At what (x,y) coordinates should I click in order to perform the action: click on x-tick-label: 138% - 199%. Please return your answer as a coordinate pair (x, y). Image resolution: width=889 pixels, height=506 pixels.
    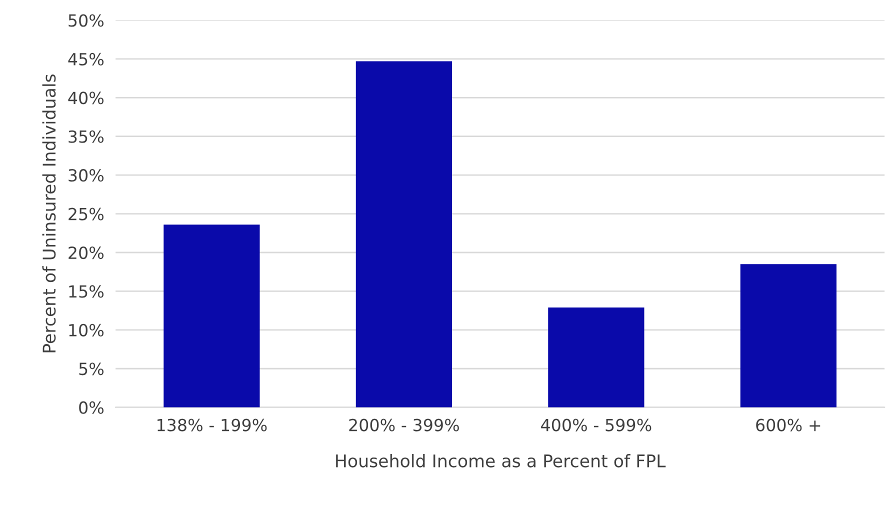
    Looking at the image, I should click on (212, 425).